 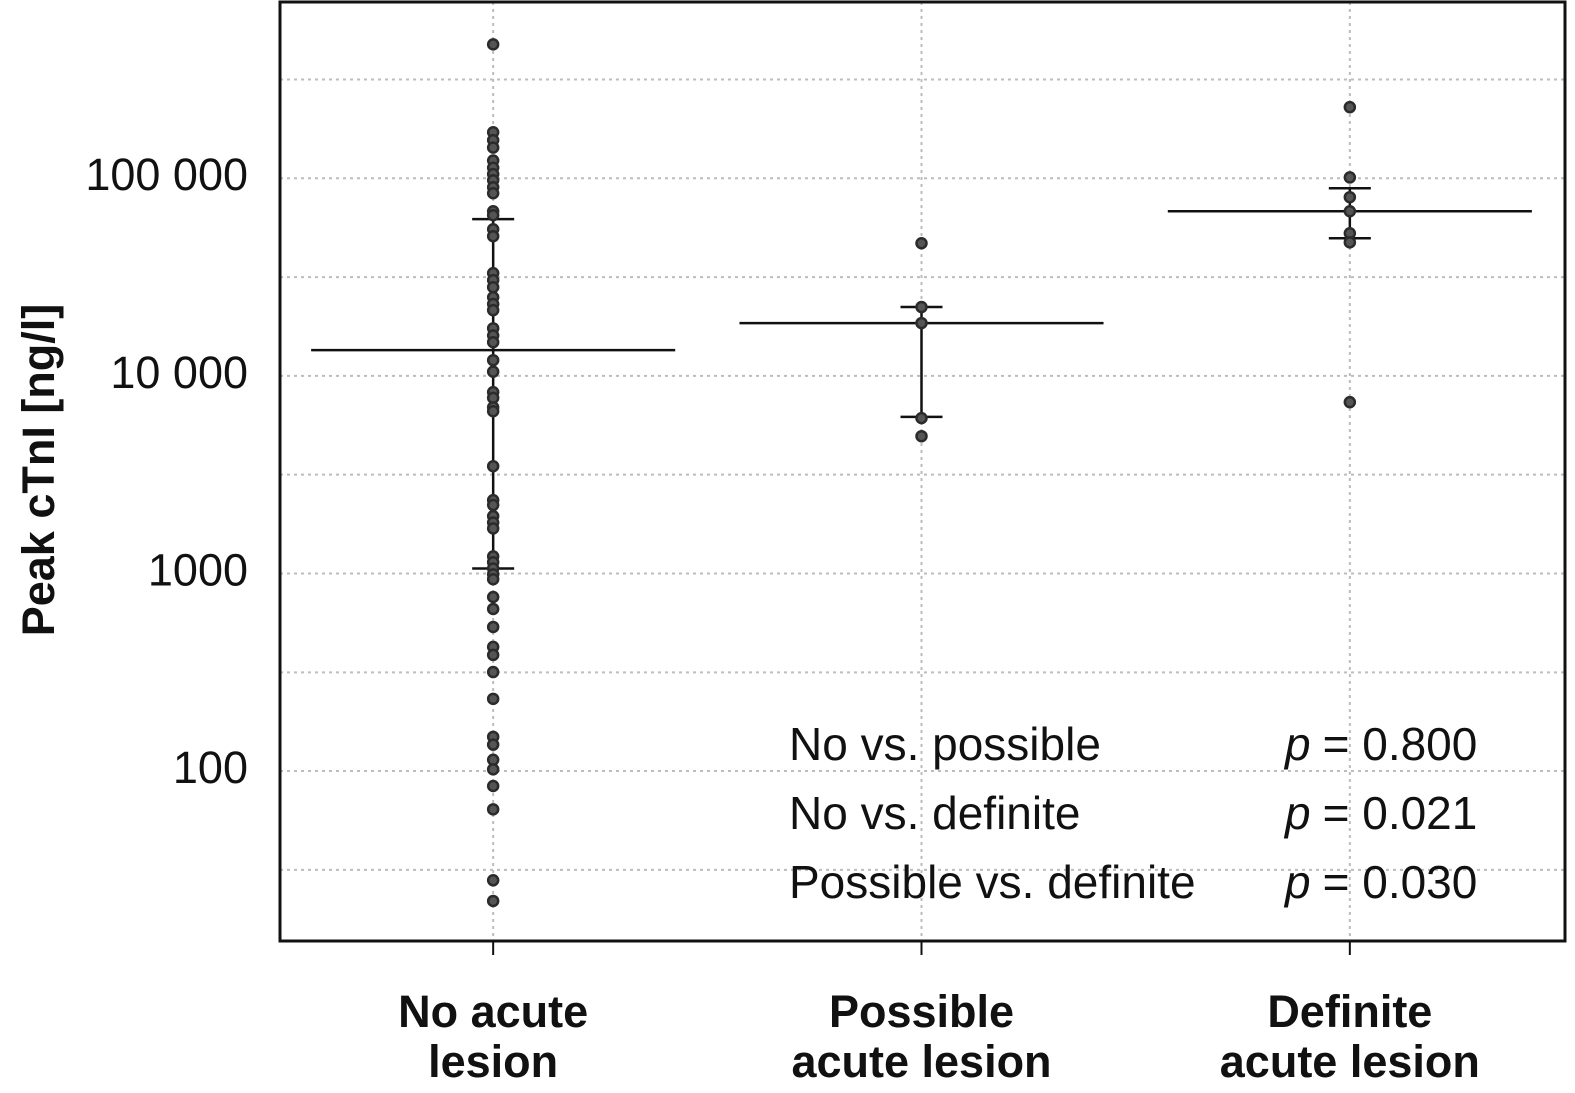 I want to click on annotation-text: No vs. possible, so click(x=945, y=744).